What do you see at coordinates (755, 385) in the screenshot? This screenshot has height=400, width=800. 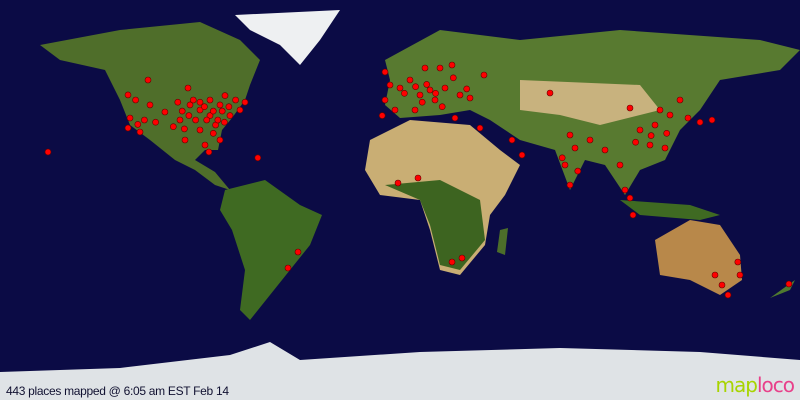 I see `maploco-logo: maploco` at bounding box center [755, 385].